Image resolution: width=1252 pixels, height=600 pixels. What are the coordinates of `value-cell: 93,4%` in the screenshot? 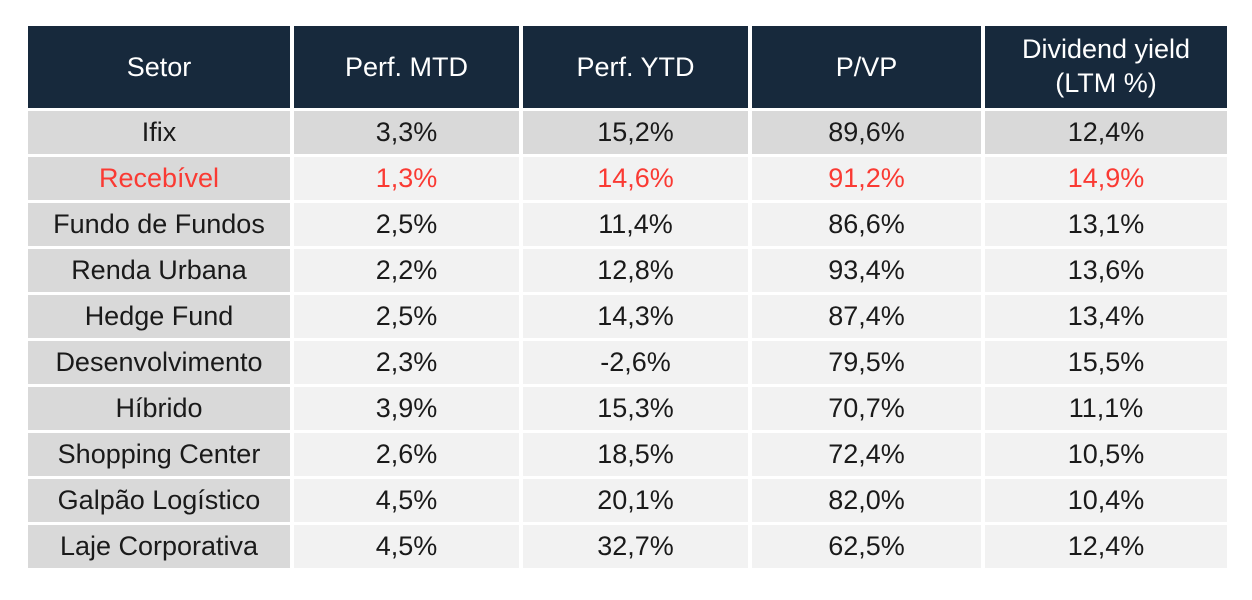 It's located at (866, 270).